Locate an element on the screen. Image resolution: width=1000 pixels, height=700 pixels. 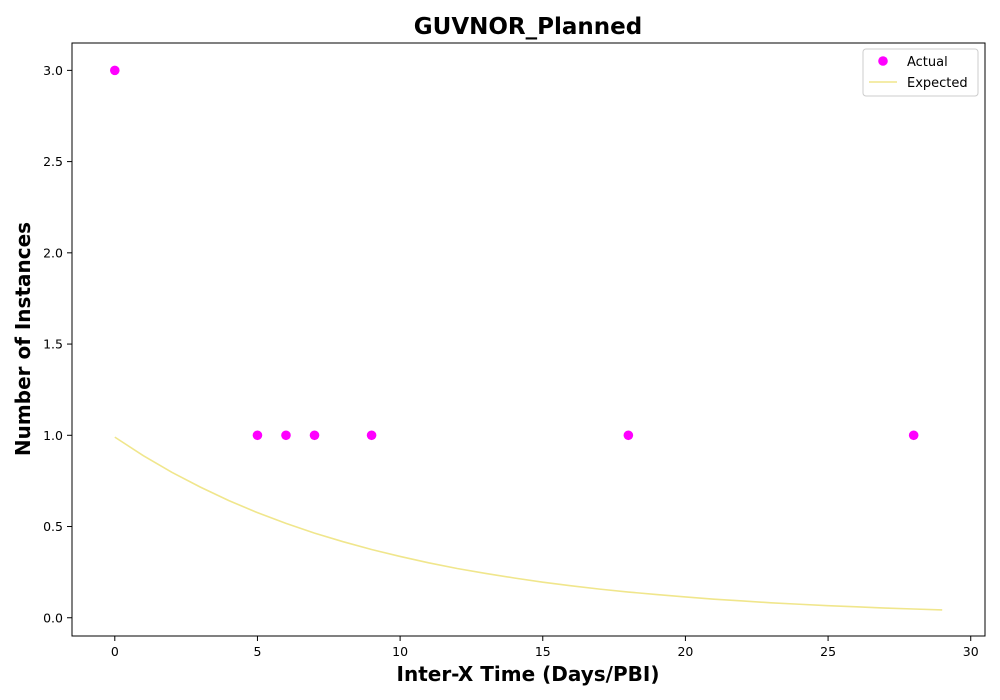
y-tick-label: 2.0 is located at coordinates (53, 252).